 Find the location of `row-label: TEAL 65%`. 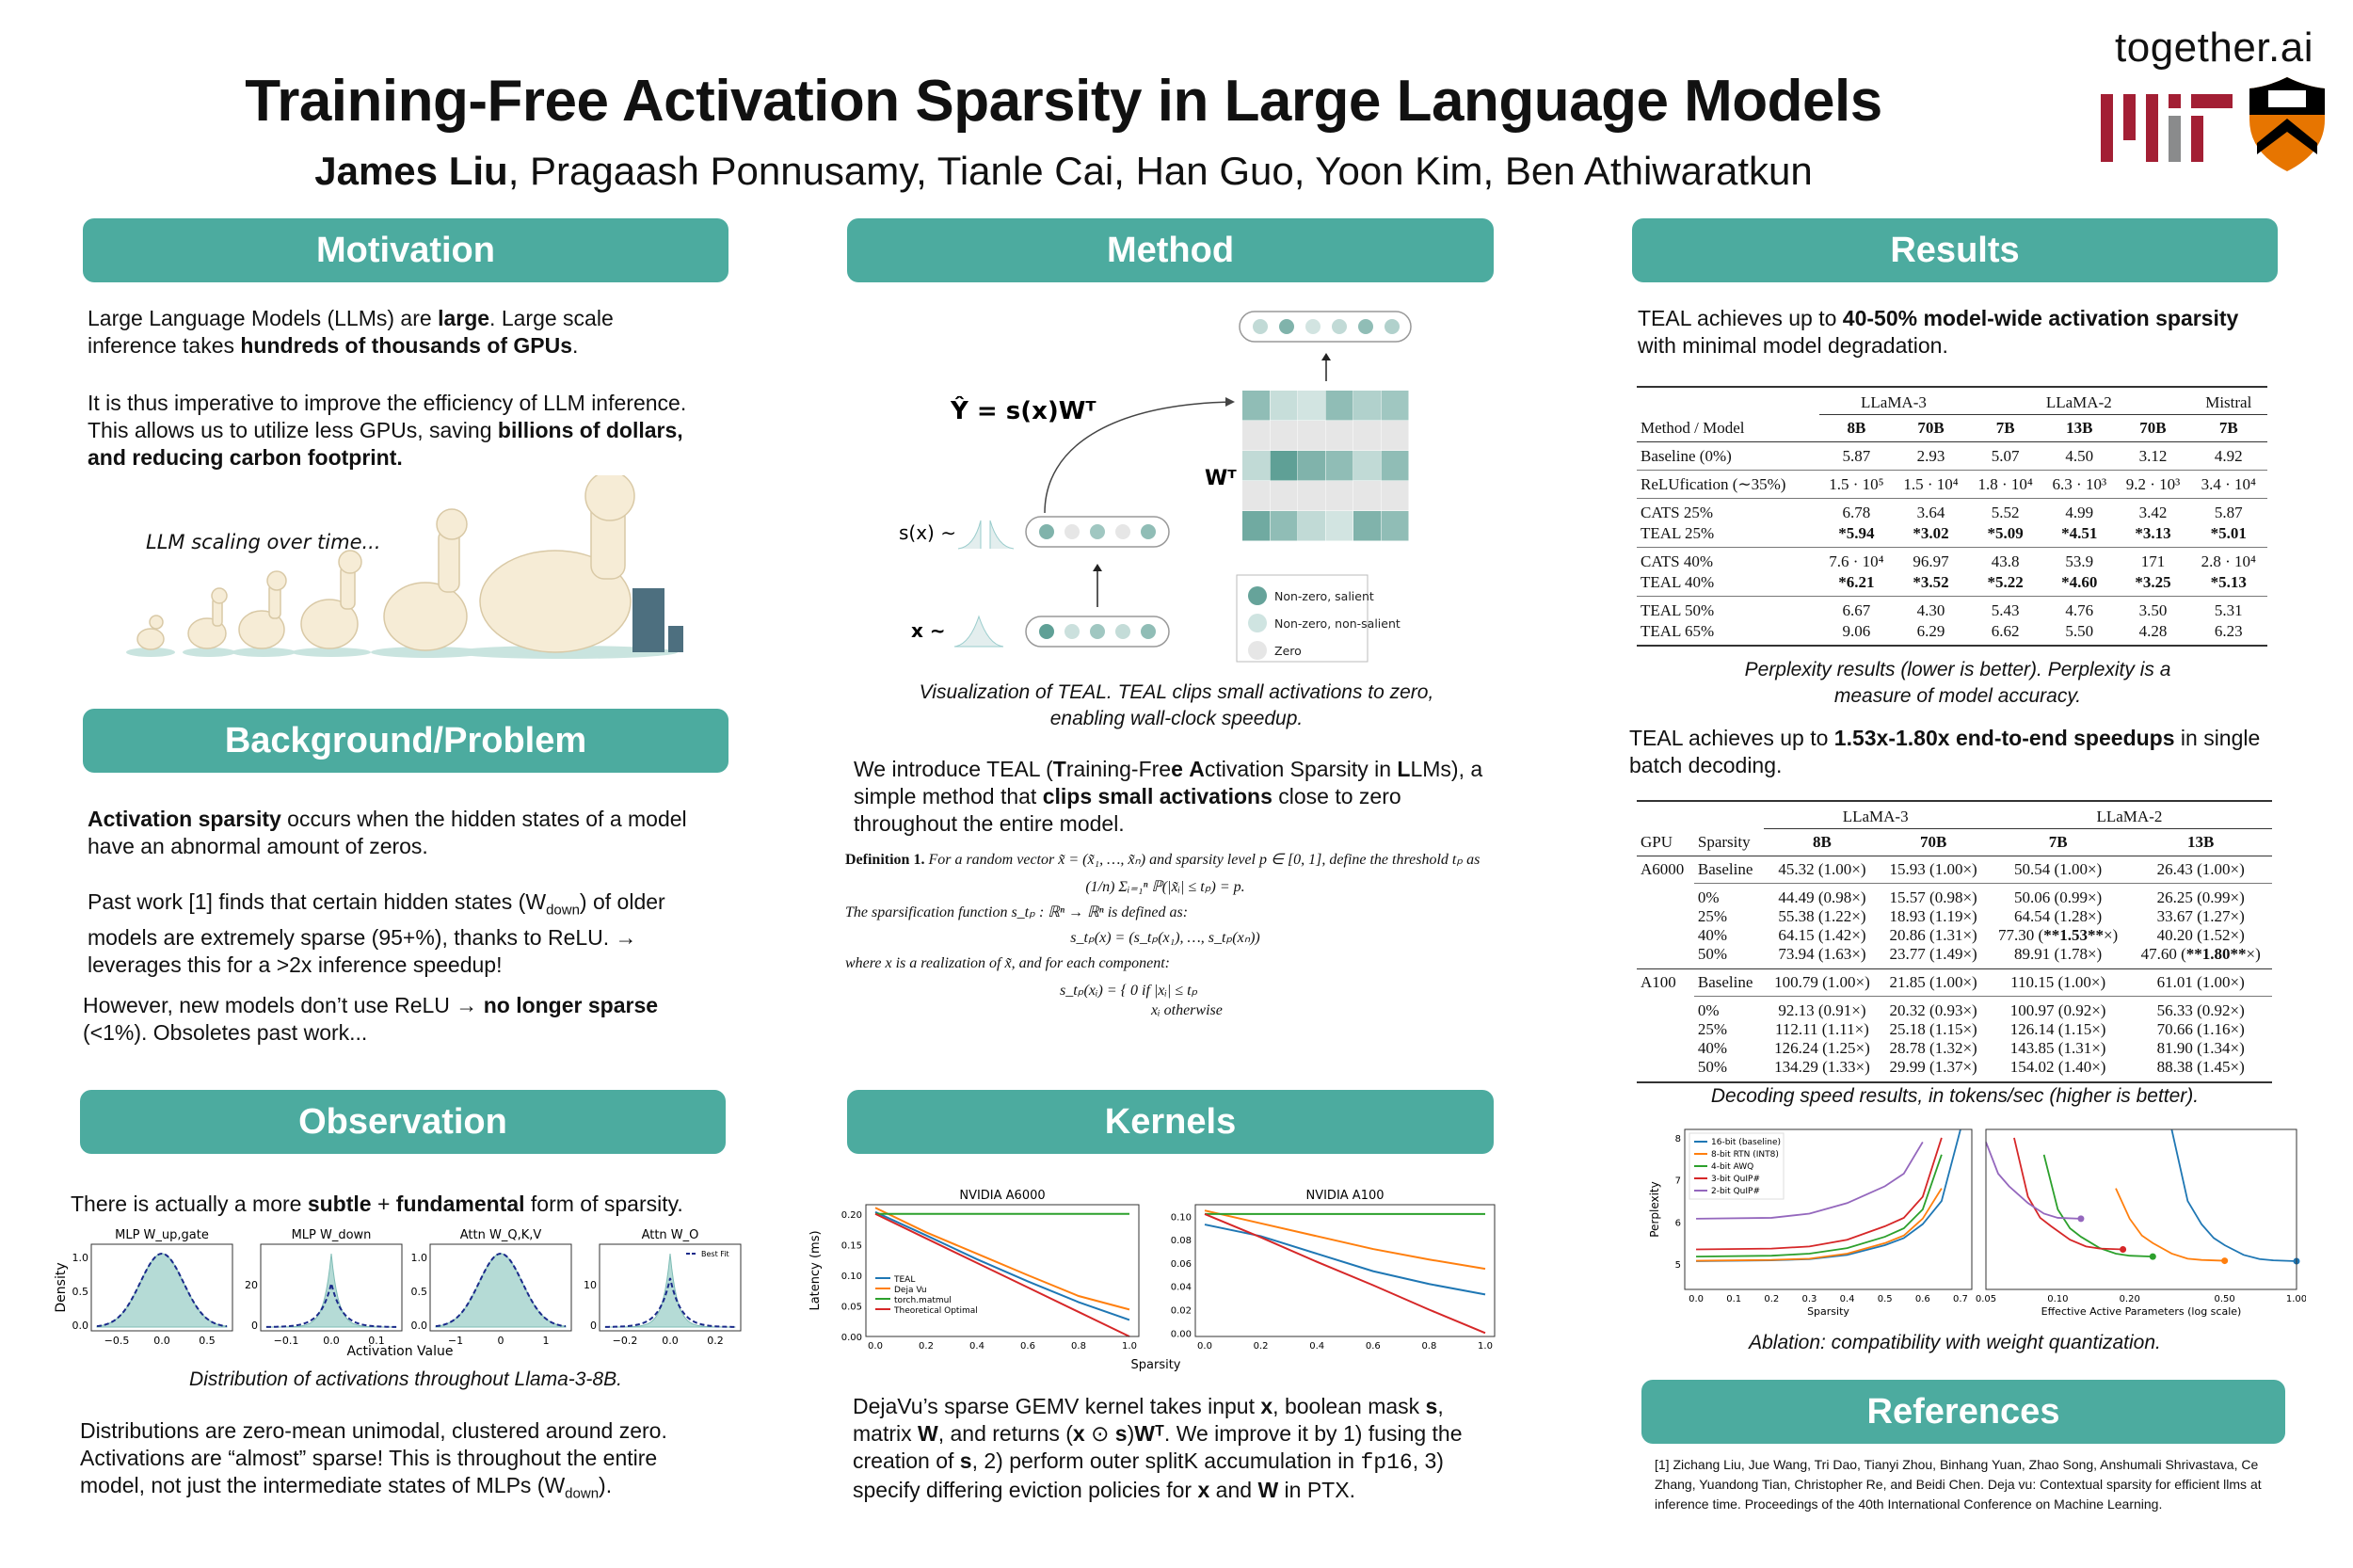

row-label: TEAL 65% is located at coordinates (1678, 631).